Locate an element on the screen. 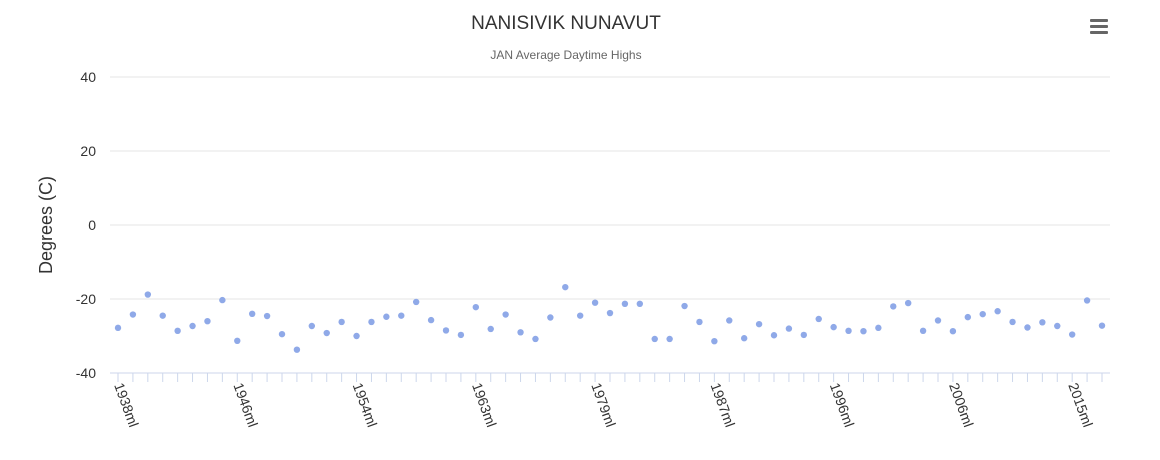 The image size is (1160, 460). y-tick-label: -40 is located at coordinates (86, 373).